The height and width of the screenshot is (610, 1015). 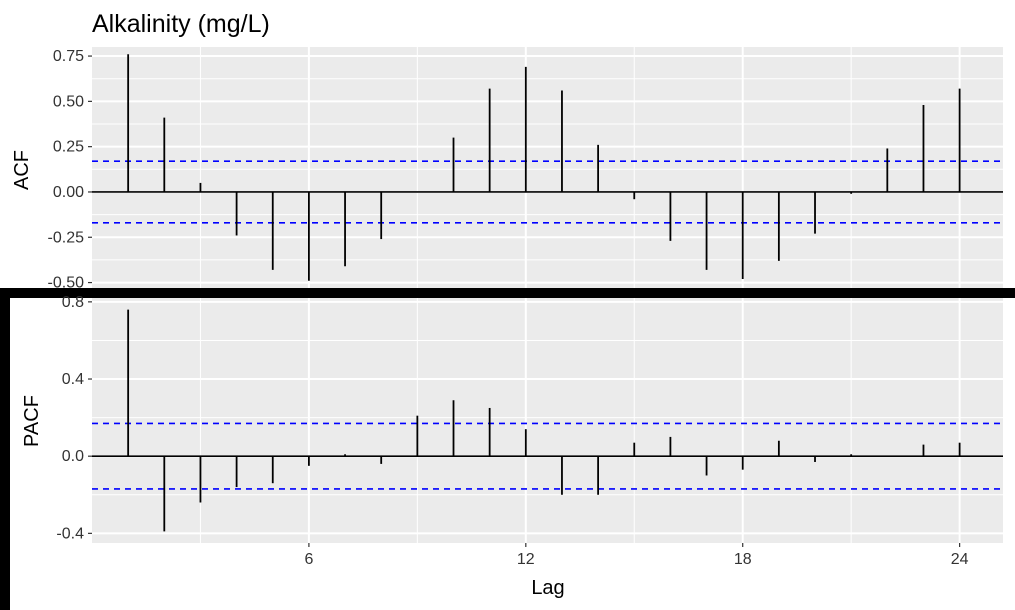 What do you see at coordinates (507, 293) in the screenshot?
I see `panel-divider` at bounding box center [507, 293].